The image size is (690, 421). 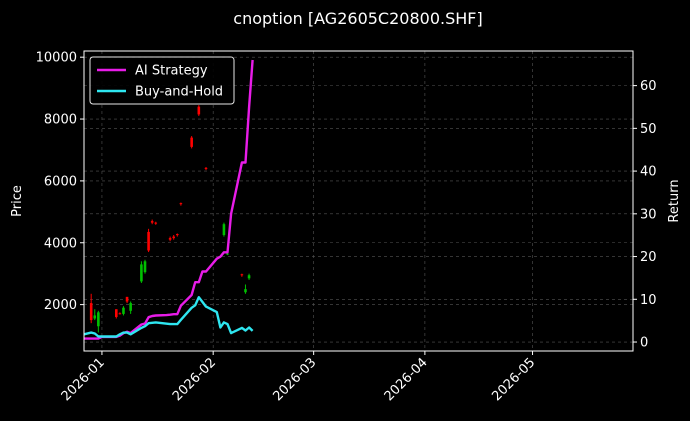 I want to click on y-left-tick-label: 6000, so click(x=60, y=181).